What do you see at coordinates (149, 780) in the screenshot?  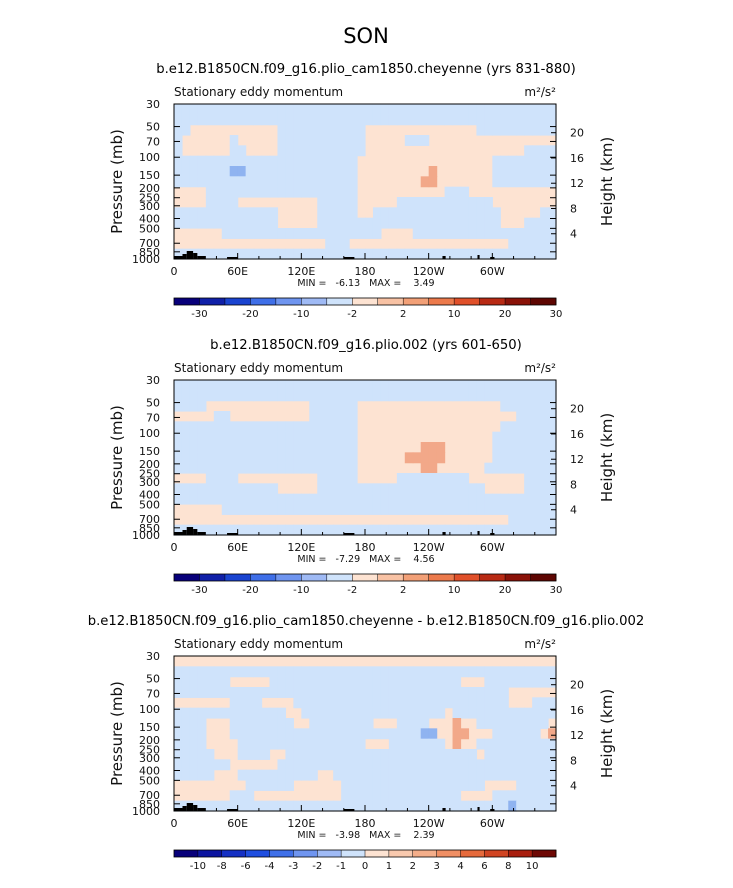 I see `y-tick-label: 500` at bounding box center [149, 780].